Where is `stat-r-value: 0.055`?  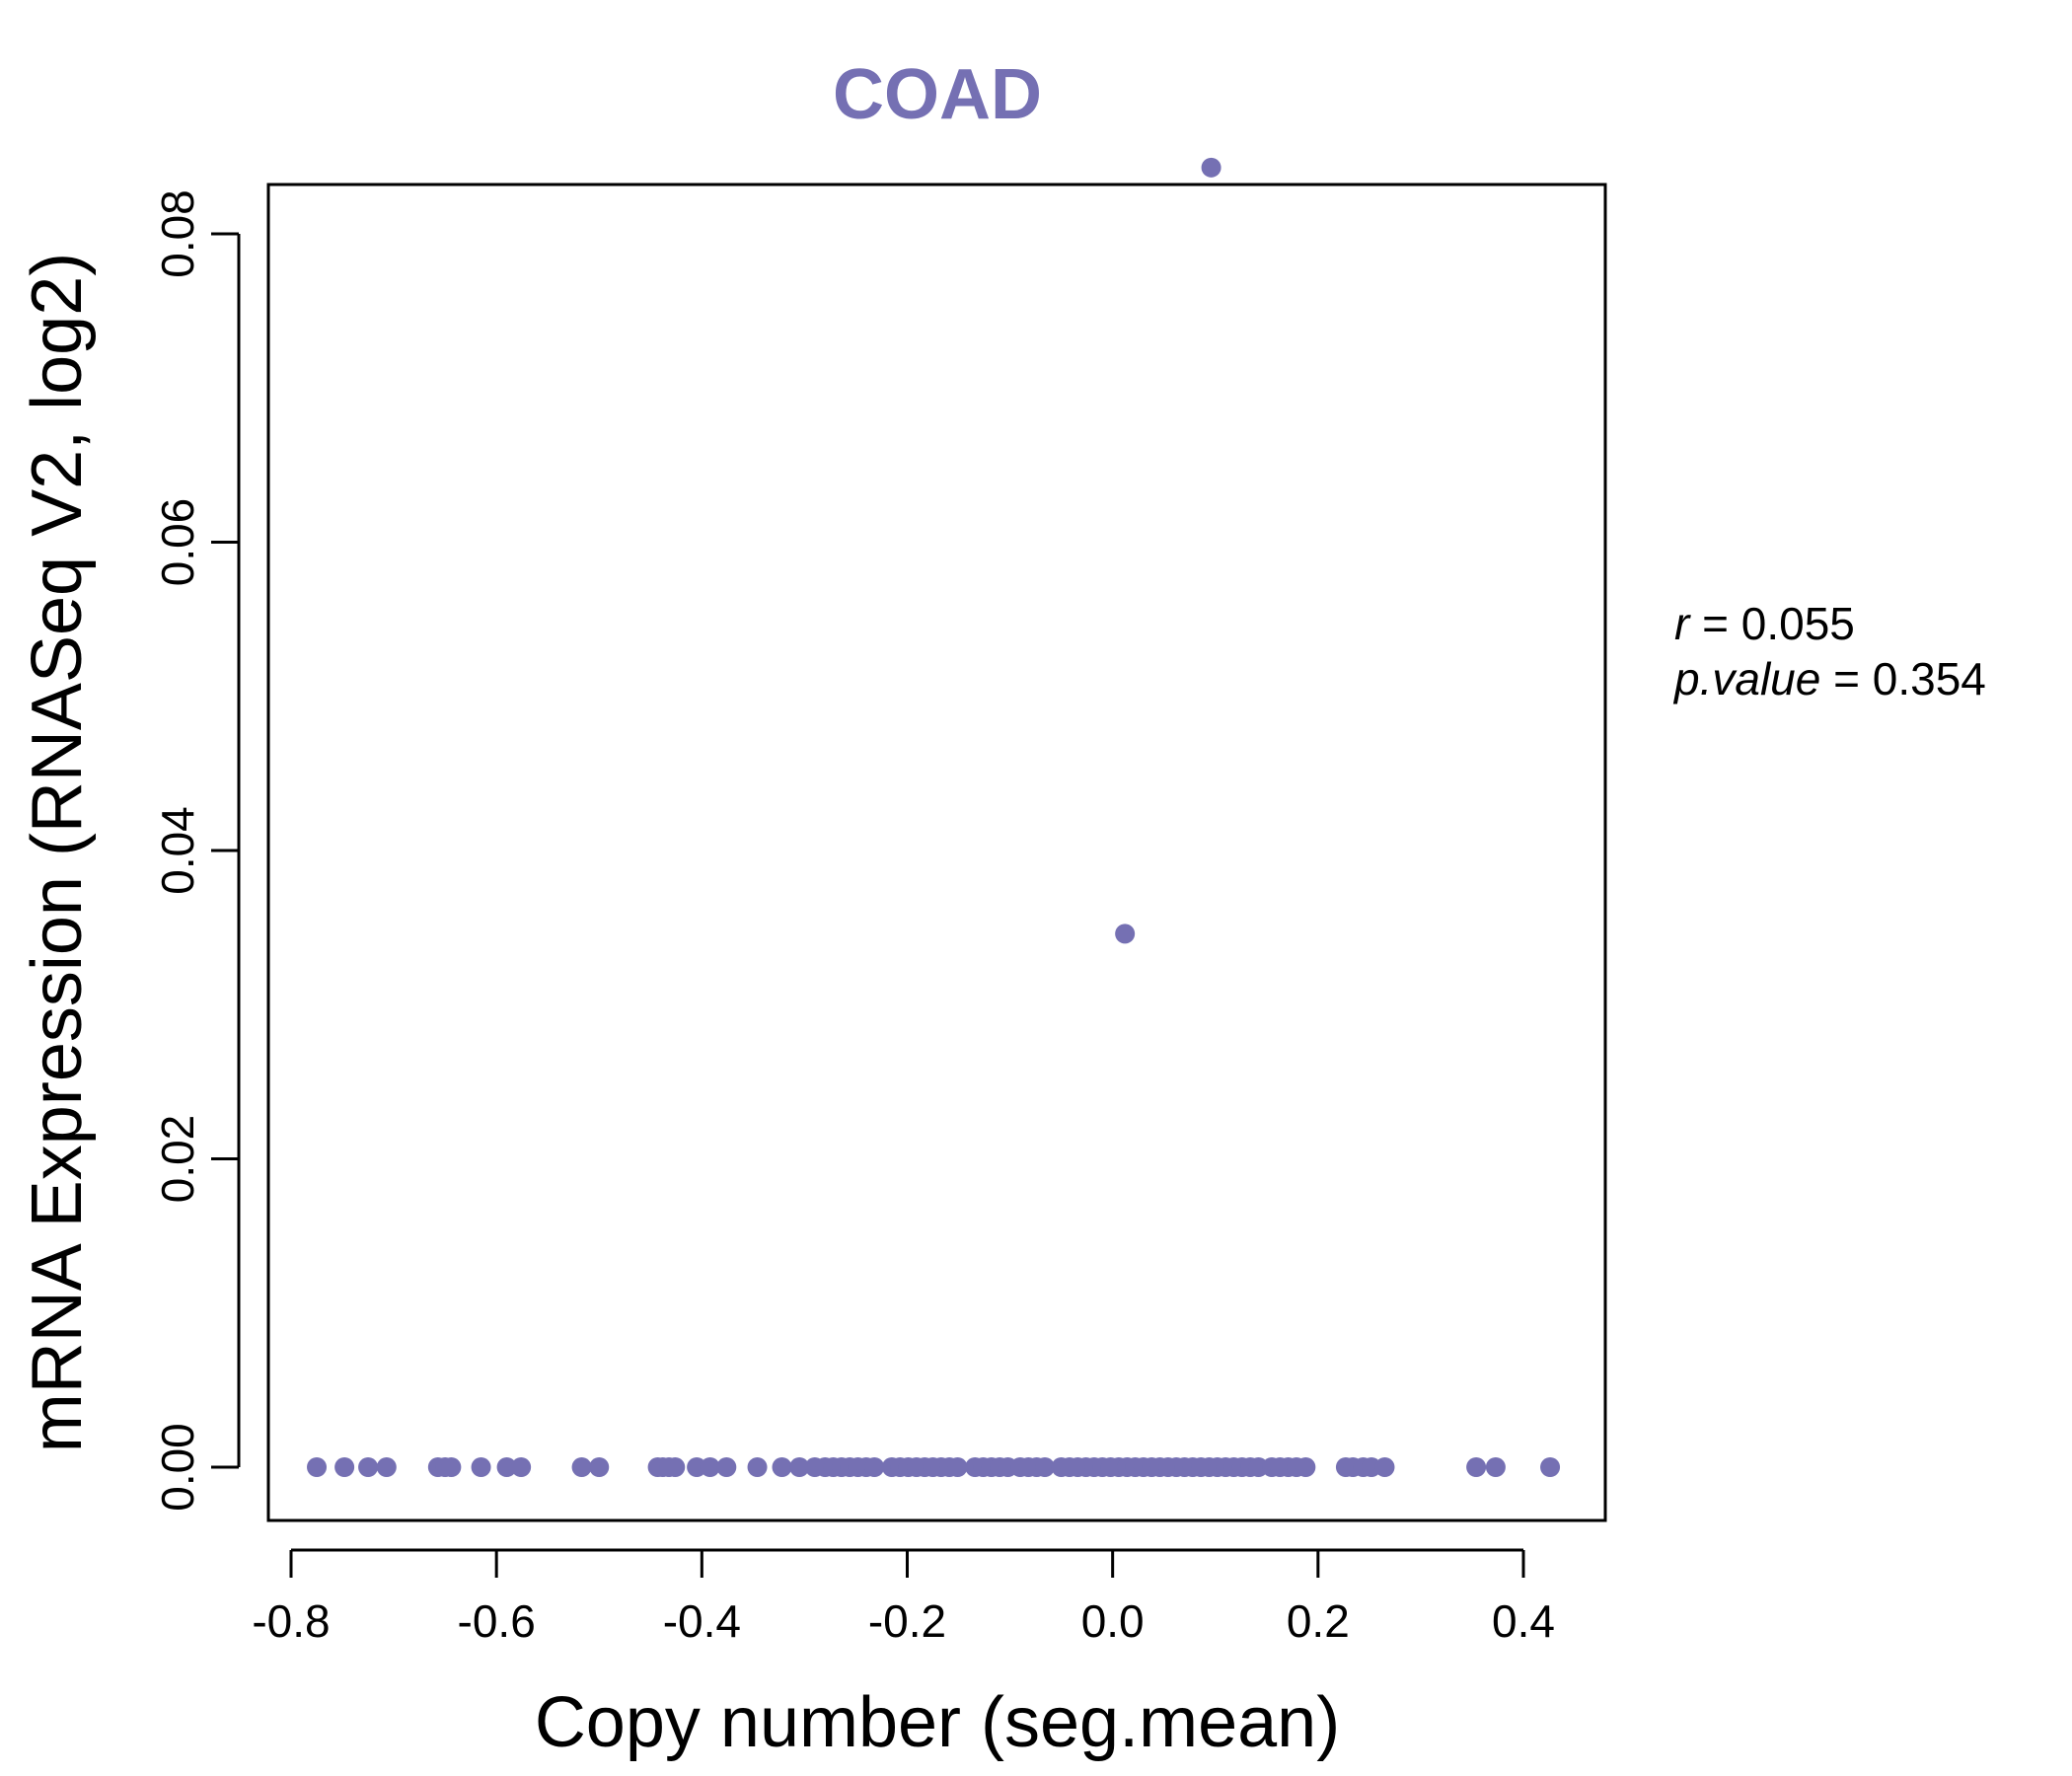
stat-r-value: 0.055 is located at coordinates (1798, 624).